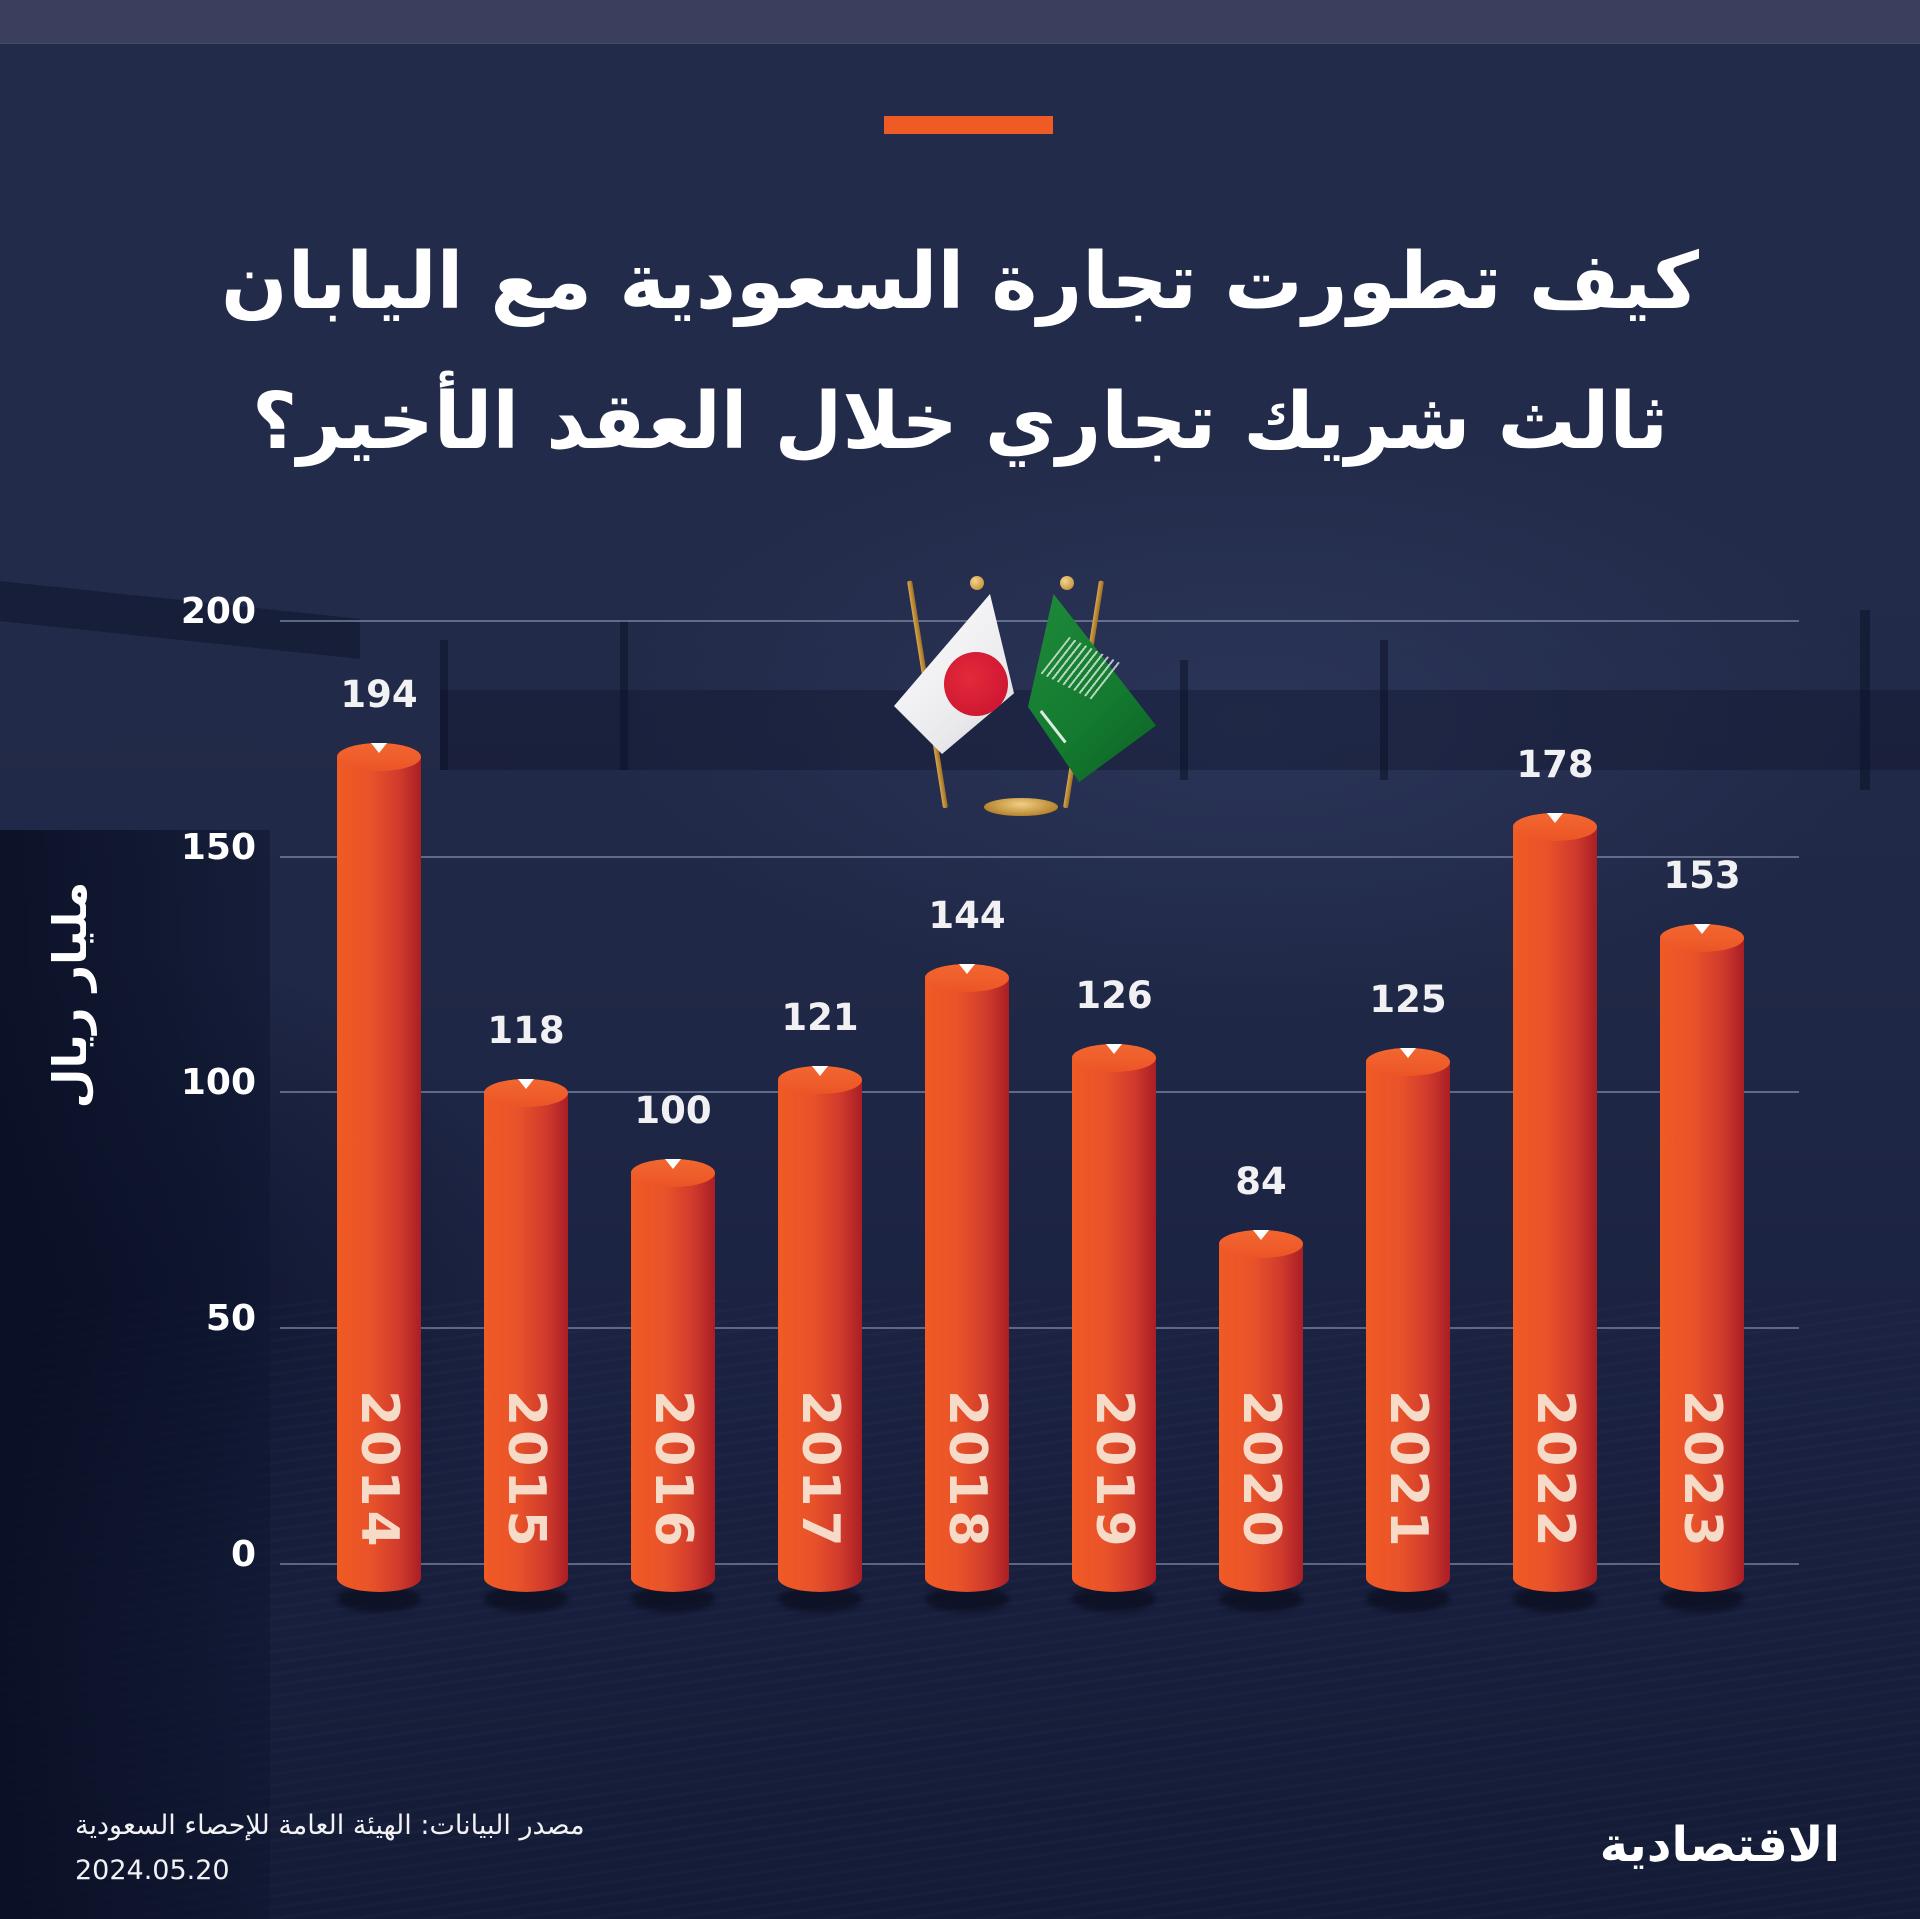 This screenshot has height=1919, width=1920. I want to click on y-tick-50: 50, so click(230, 1318).